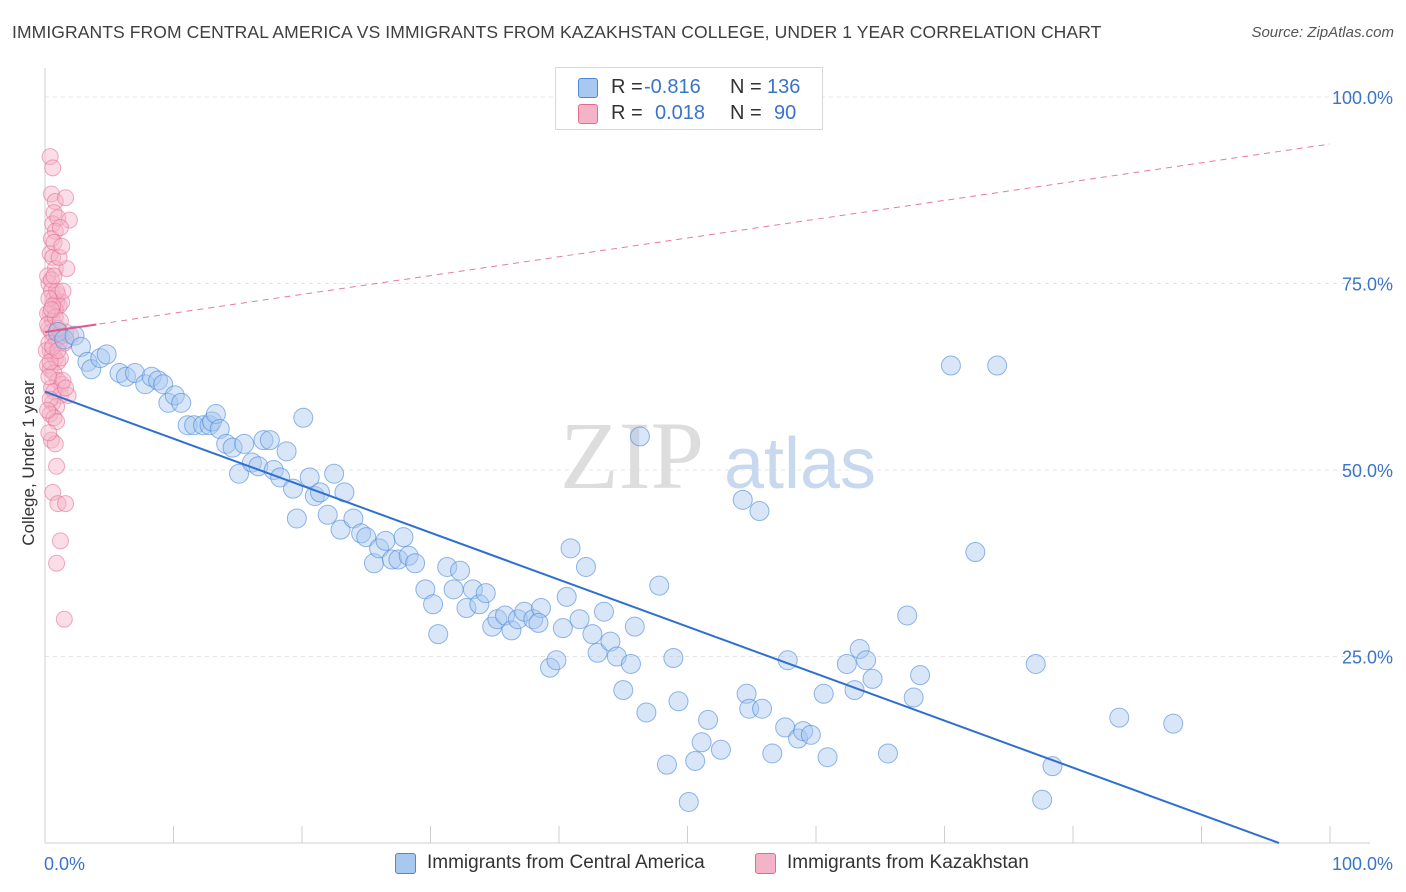 This screenshot has height=892, width=1406. Describe the element at coordinates (1367, 285) in the screenshot. I see `y-tick-label: 75.0%` at that location.